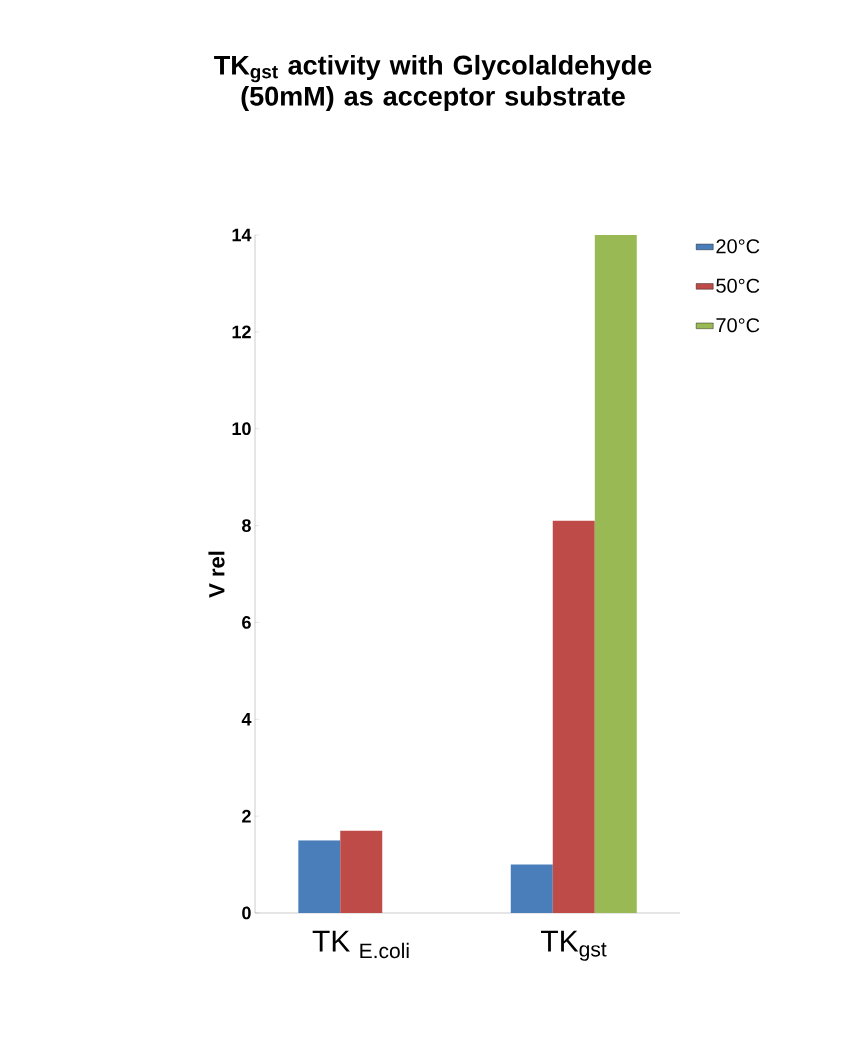 This screenshot has height=1043, width=867. What do you see at coordinates (241, 429) in the screenshot?
I see `y-tick-label: 10` at bounding box center [241, 429].